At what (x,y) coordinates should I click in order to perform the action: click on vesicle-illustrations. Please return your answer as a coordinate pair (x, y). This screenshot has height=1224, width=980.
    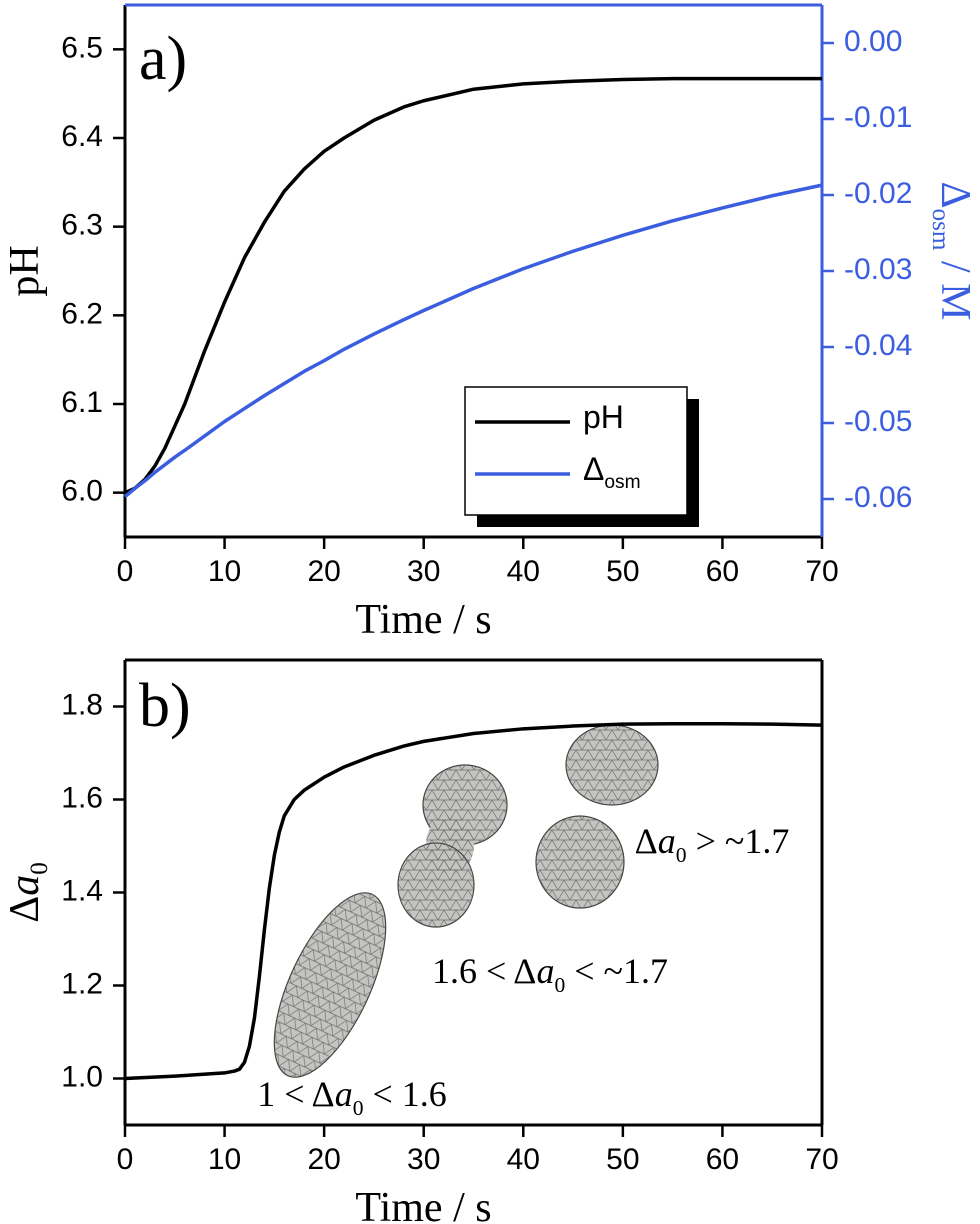
    Looking at the image, I should click on (466, 901).